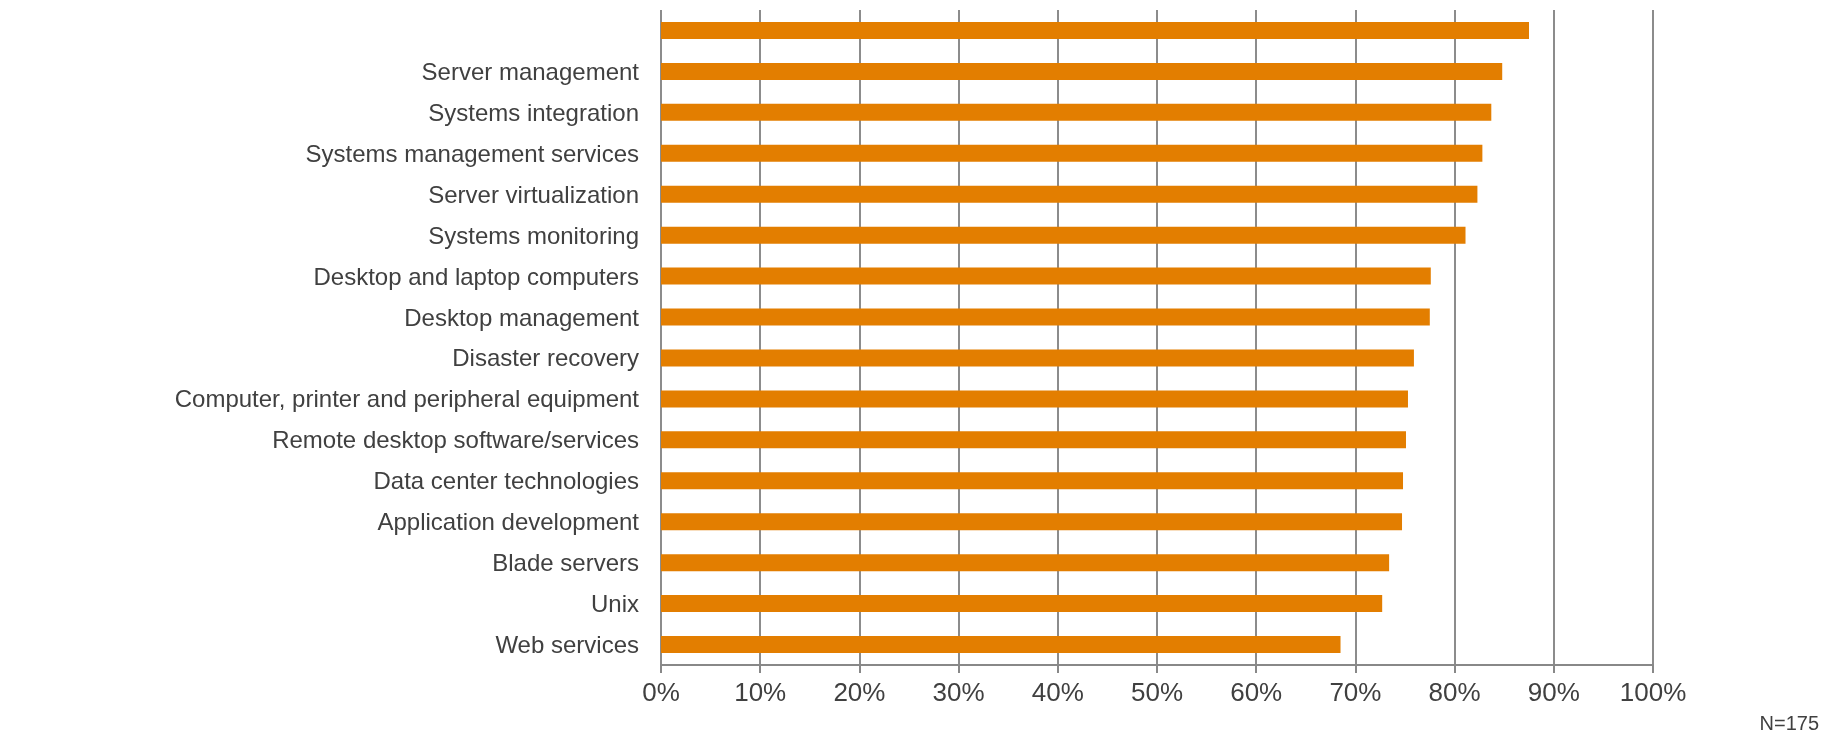 The width and height of the screenshot is (1841, 745). Describe the element at coordinates (1454, 692) in the screenshot. I see `x-tick-label: 80%` at that location.